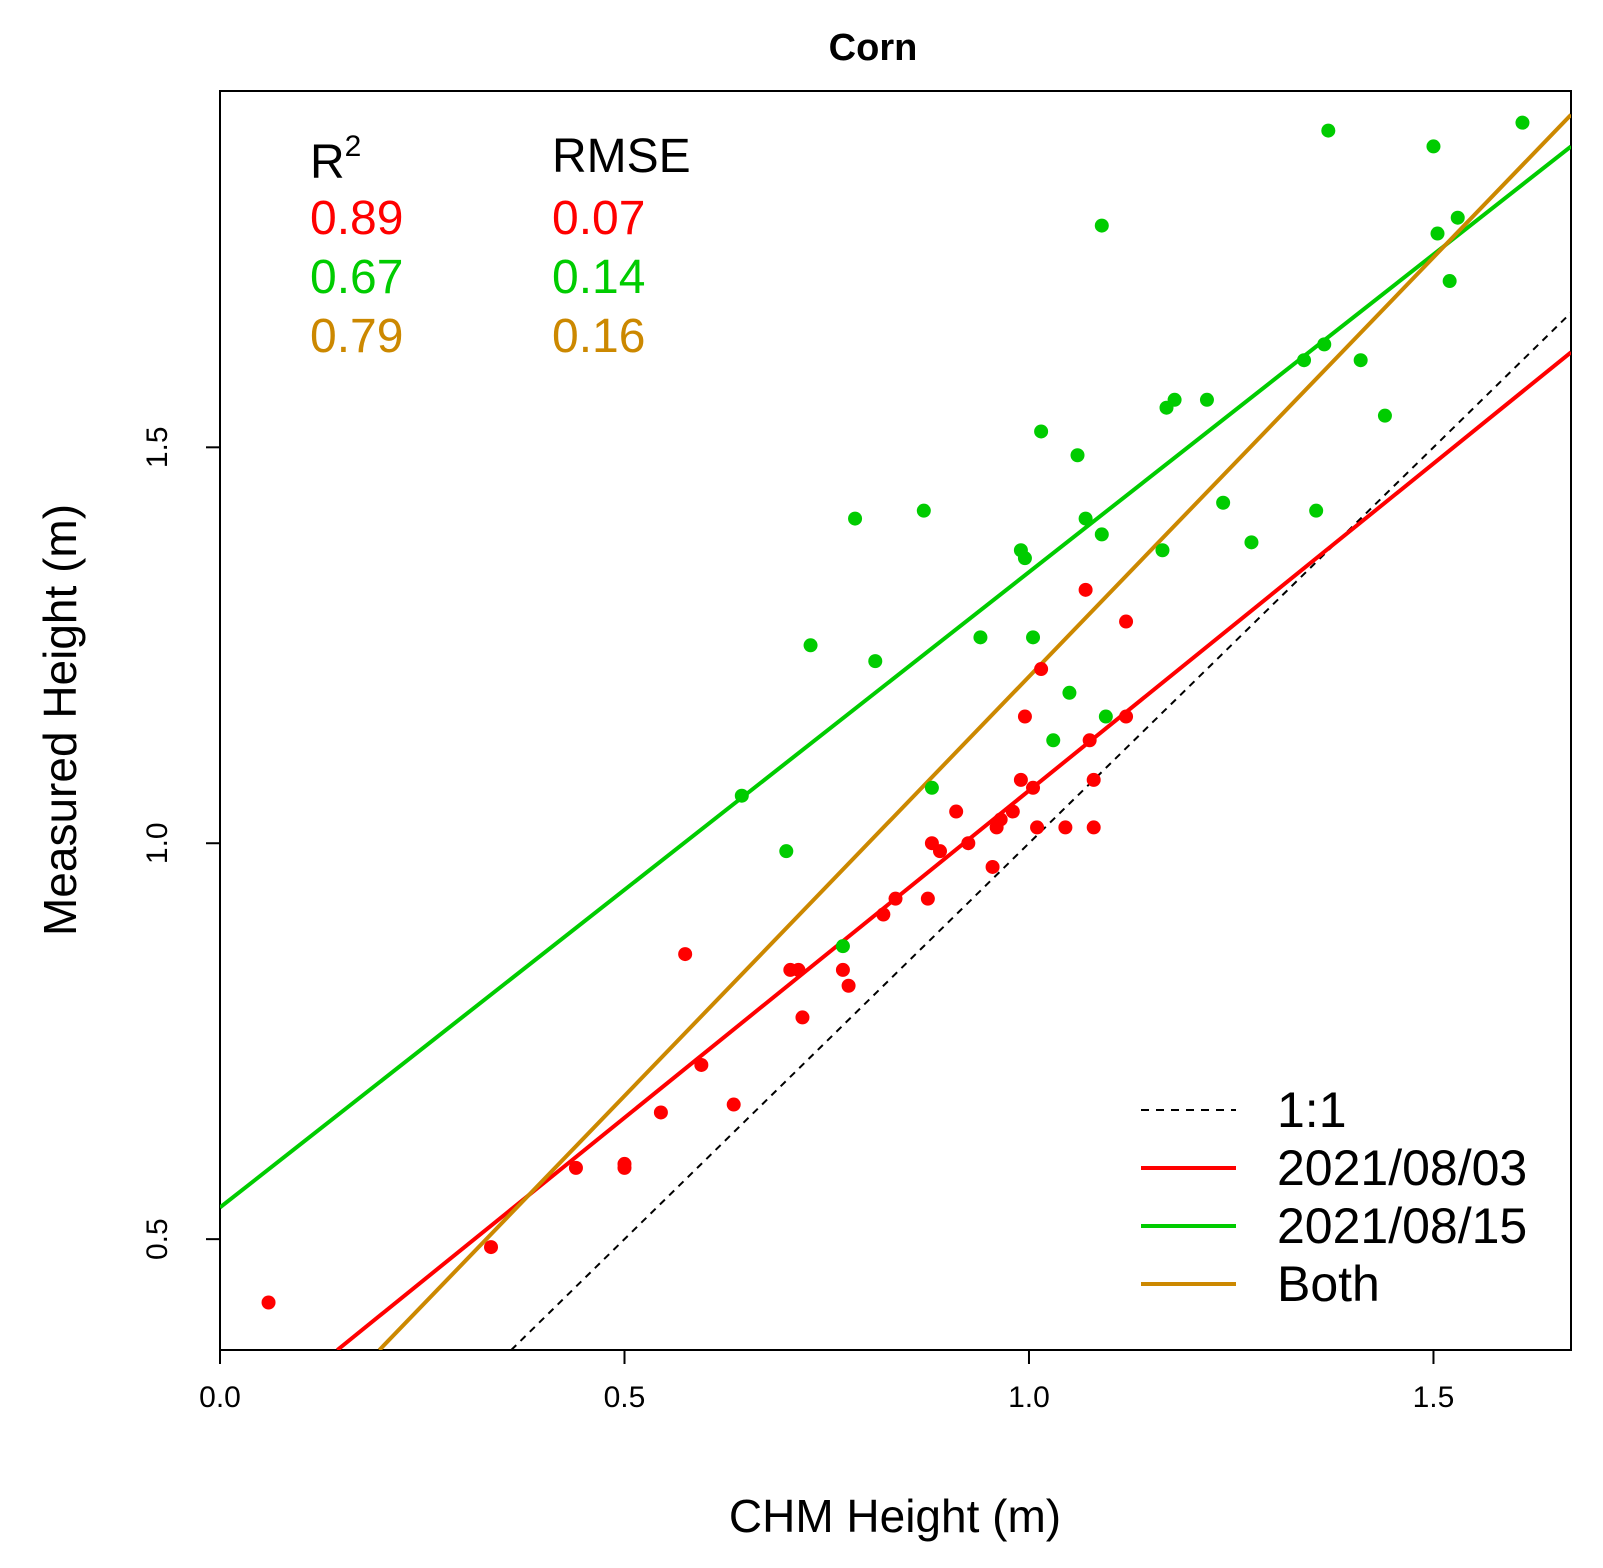  I want to click on stats-rmse-value: 0.14, so click(598, 277).